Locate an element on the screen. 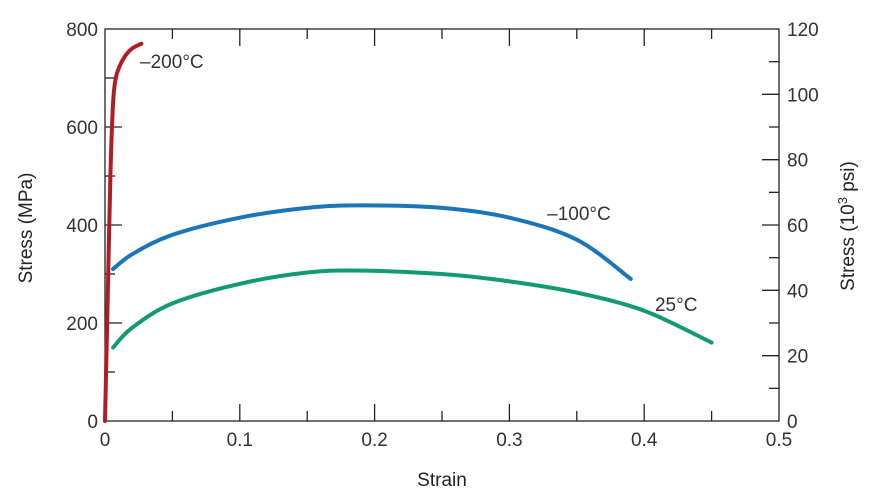  y2-tick-label: 120 is located at coordinates (803, 30).